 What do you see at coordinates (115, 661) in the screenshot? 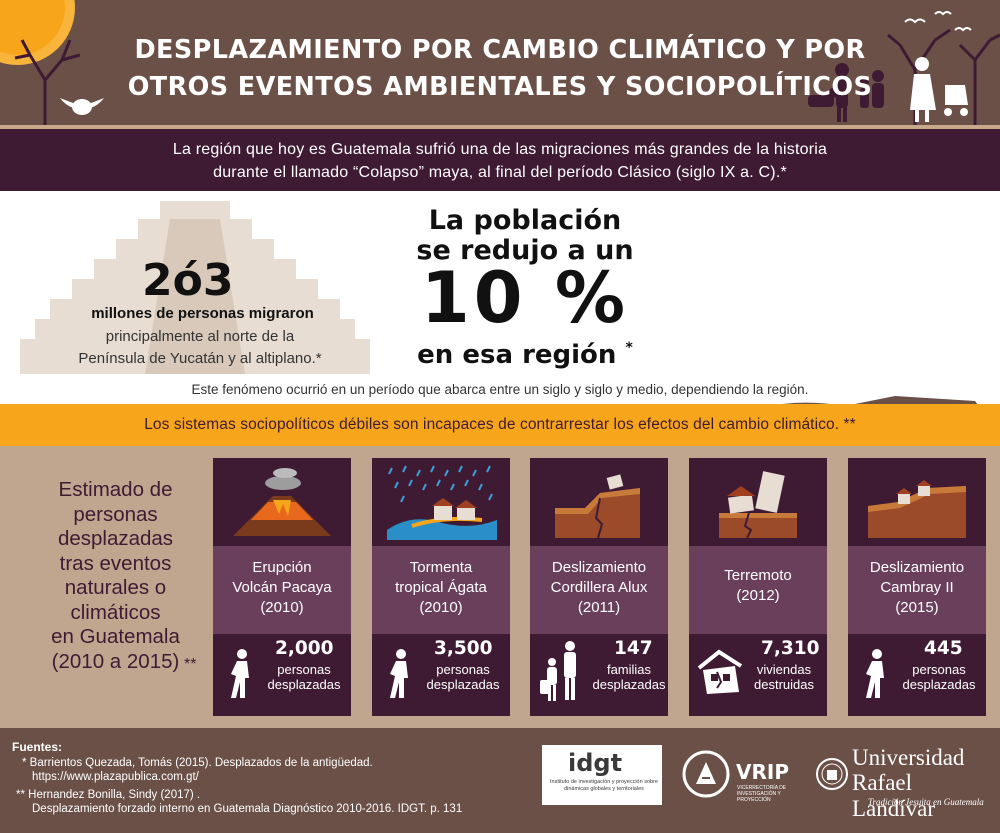
I see `estimate-line: (2010 a 2015)` at bounding box center [115, 661].